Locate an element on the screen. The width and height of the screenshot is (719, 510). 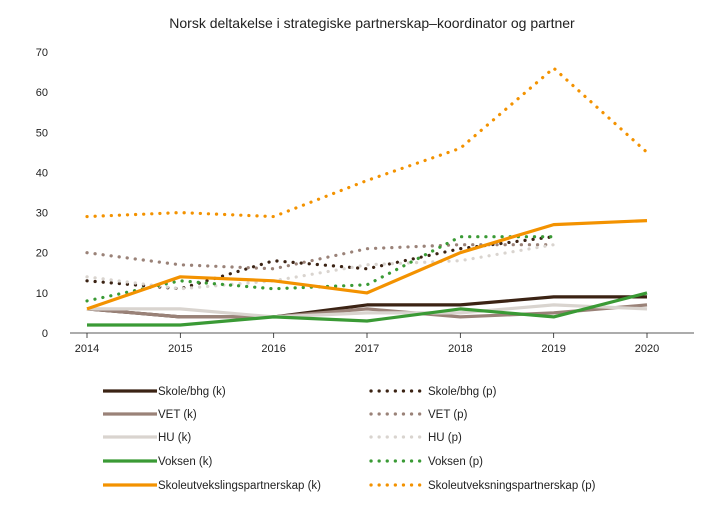
legend-label-k4: Skoleutvekslingspartnerskap (k) is located at coordinates (239, 486).